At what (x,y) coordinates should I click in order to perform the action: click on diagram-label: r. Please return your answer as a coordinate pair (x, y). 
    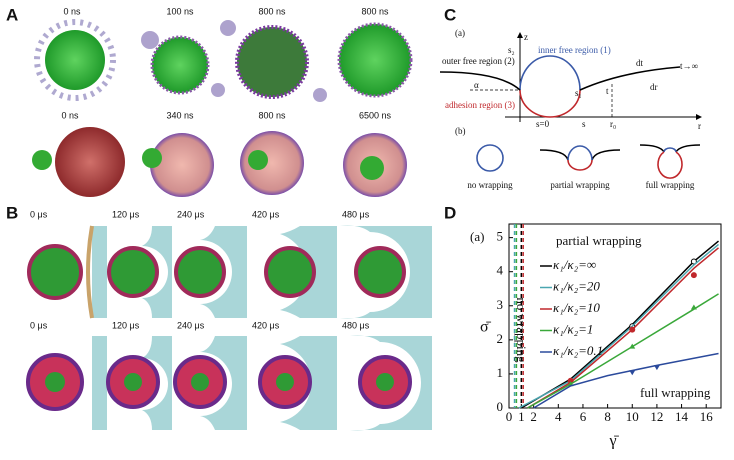
    Looking at the image, I should click on (699, 126).